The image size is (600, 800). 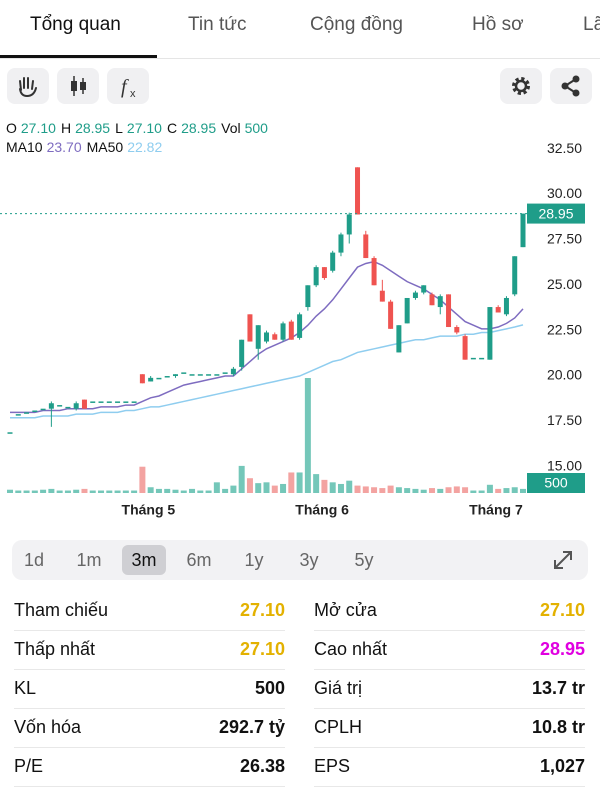 I want to click on timeframe-option: 1d, so click(x=34, y=560).